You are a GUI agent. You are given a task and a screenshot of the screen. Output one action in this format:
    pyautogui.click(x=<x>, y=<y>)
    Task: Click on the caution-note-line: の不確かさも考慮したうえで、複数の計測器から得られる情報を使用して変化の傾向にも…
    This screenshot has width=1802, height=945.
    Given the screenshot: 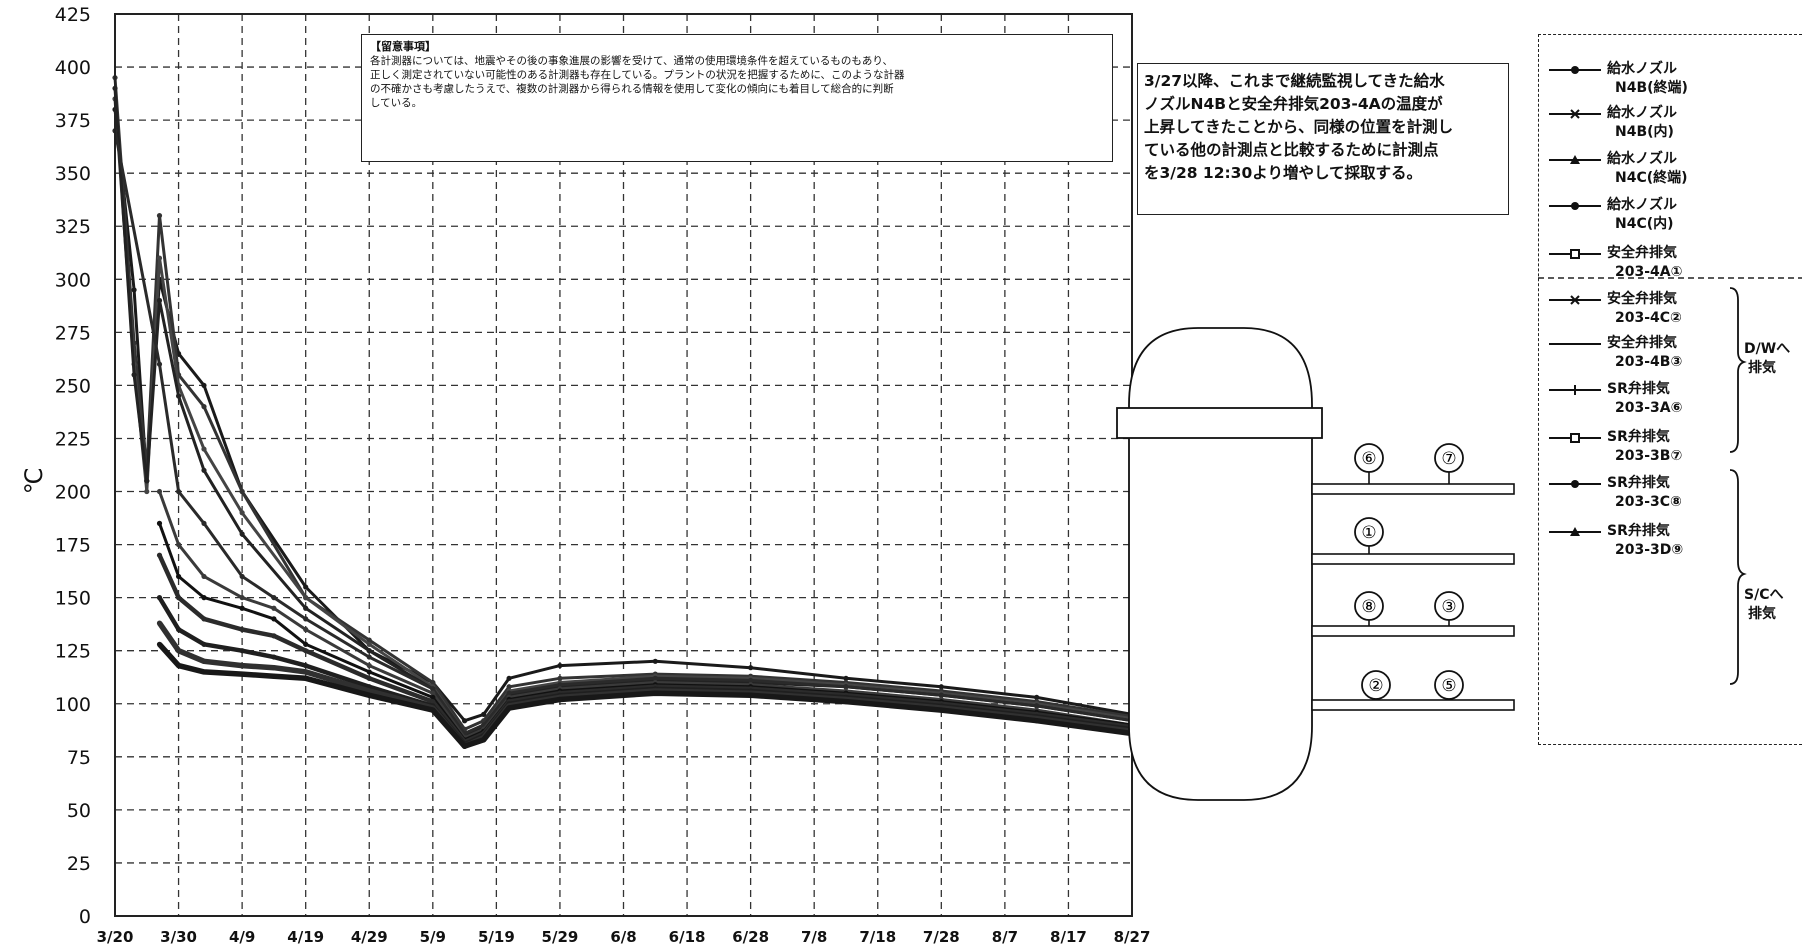 What is the action you would take?
    pyautogui.click(x=632, y=89)
    